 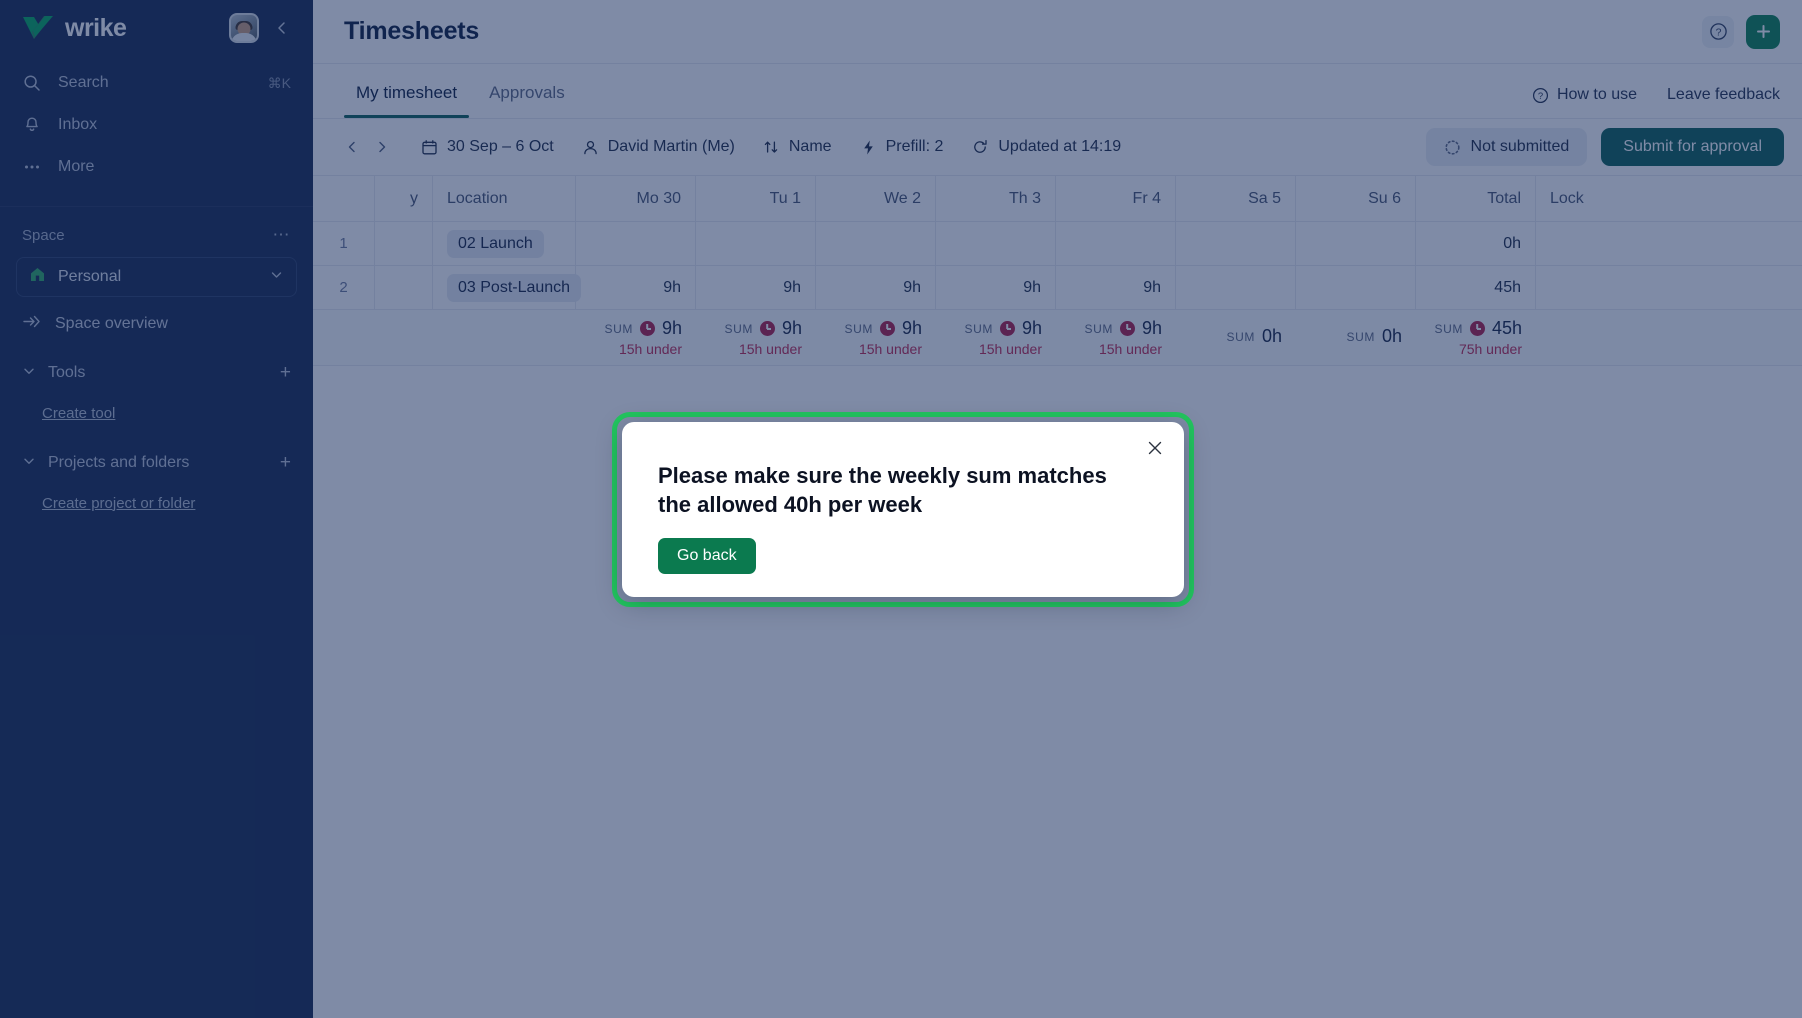 I want to click on go-back-button: Go back, so click(x=707, y=556).